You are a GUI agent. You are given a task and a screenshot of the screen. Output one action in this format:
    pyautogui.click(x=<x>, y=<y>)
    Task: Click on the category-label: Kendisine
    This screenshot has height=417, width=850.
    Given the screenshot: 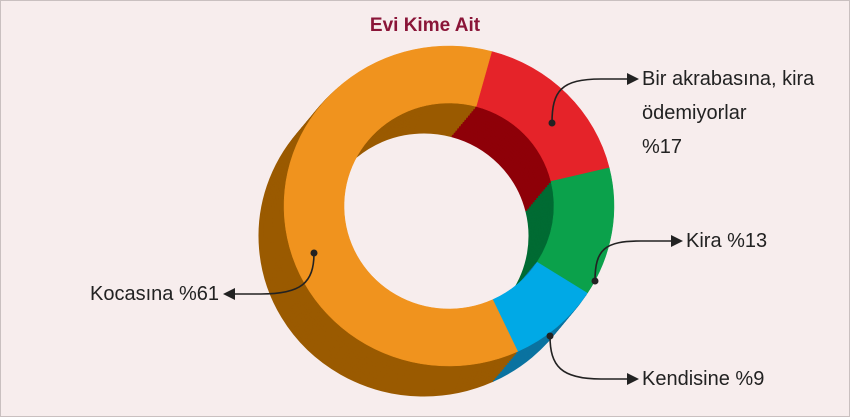 What is the action you would take?
    pyautogui.click(x=686, y=379)
    